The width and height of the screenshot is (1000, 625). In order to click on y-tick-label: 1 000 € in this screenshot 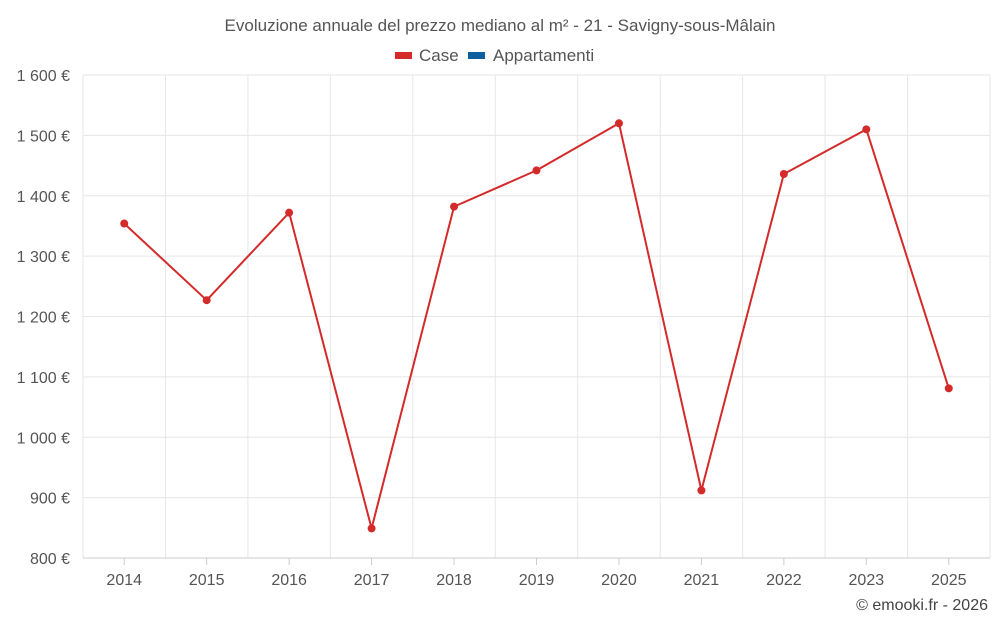, I will do `click(43, 438)`.